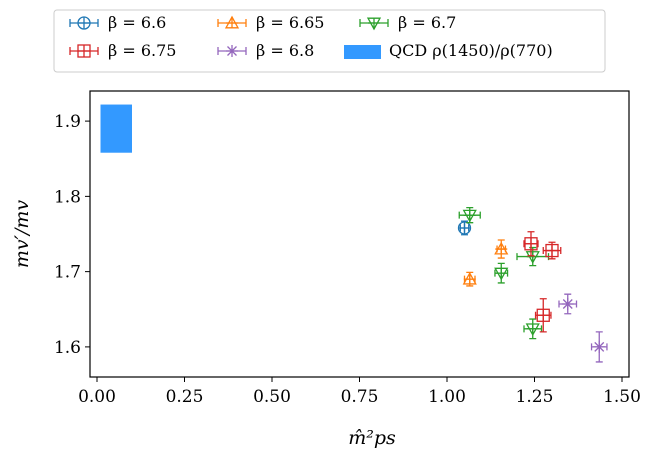  What do you see at coordinates (427, 22) in the screenshot?
I see `legend-label: β = 6.7` at bounding box center [427, 22].